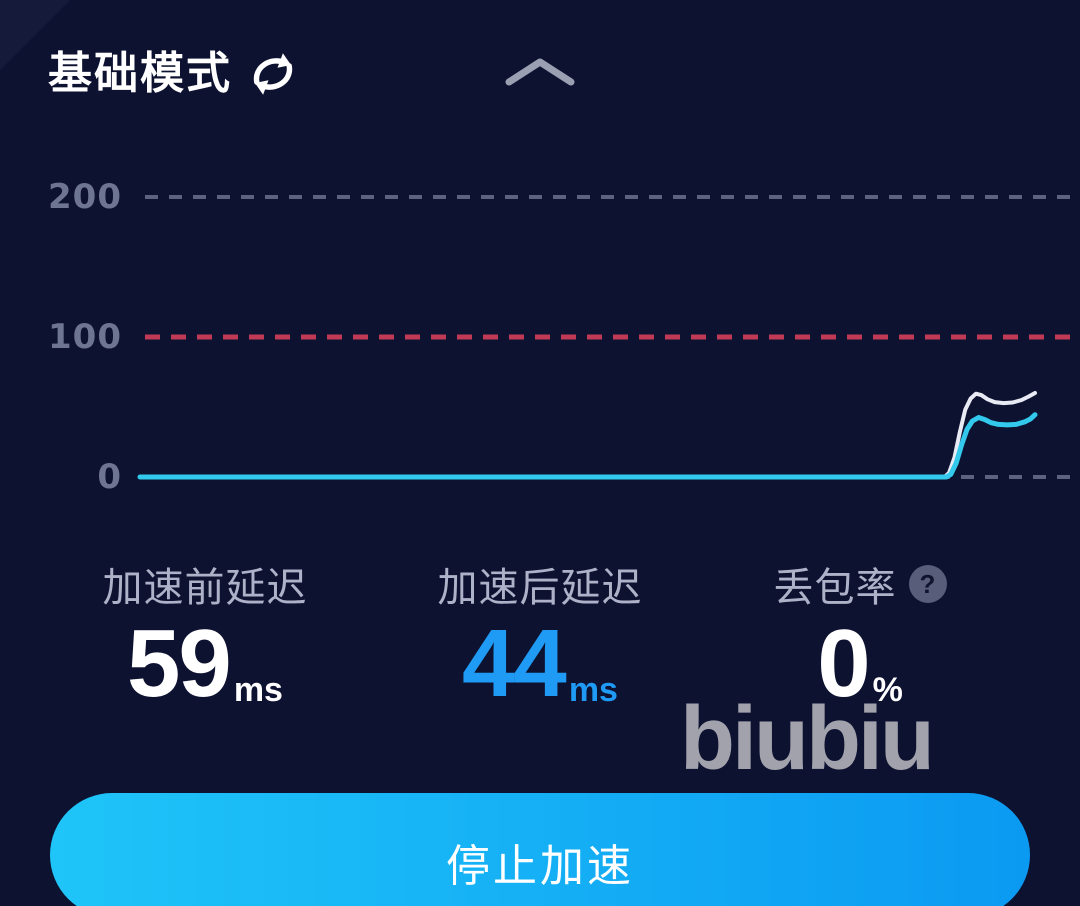 The height and width of the screenshot is (906, 1080). What do you see at coordinates (140, 73) in the screenshot?
I see `page-title: 基础模式` at bounding box center [140, 73].